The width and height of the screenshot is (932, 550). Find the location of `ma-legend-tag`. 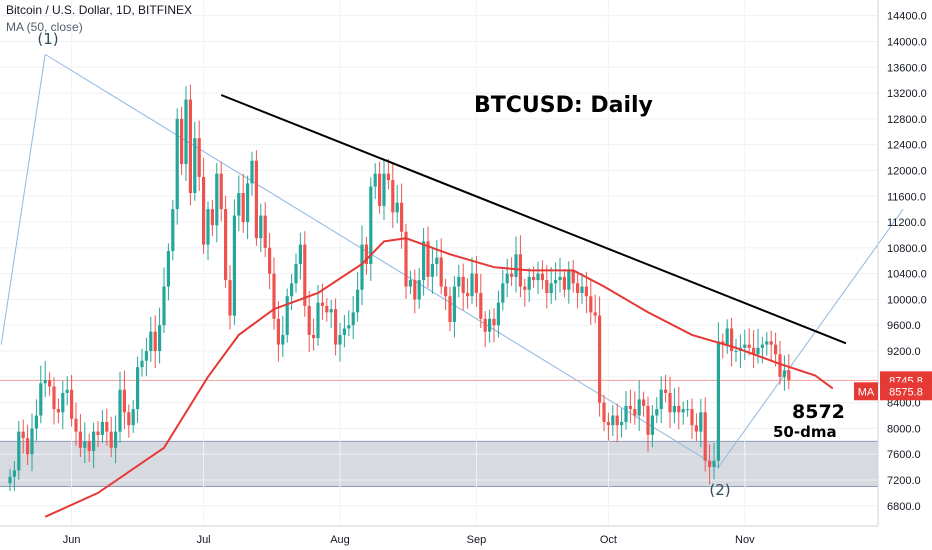

ma-legend-tag is located at coordinates (866, 391).